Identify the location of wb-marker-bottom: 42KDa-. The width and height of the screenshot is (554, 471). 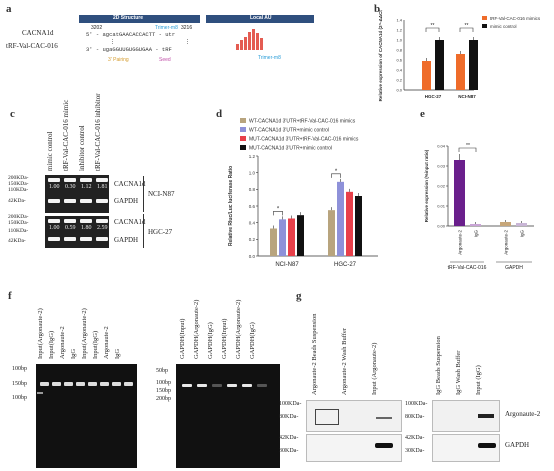
(17, 241).